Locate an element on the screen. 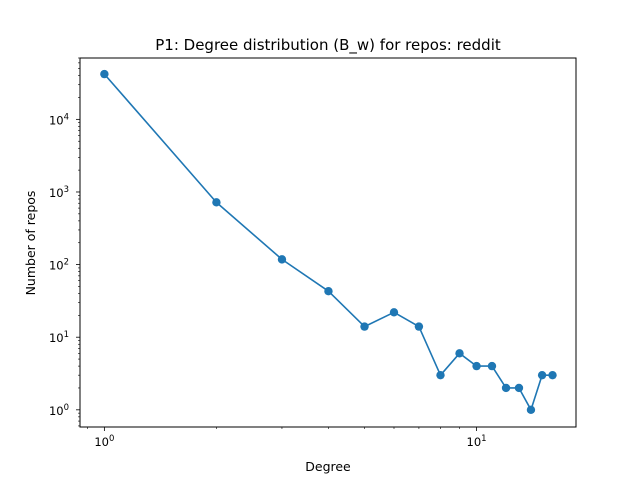 Image resolution: width=640 pixels, height=480 pixels. y-tick-exponent: 0 is located at coordinates (66, 408).